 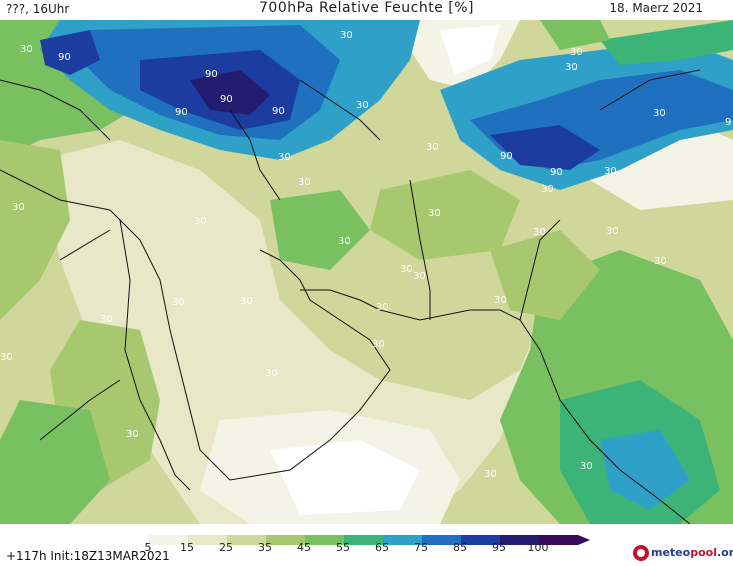 What do you see at coordinates (382, 547) in the screenshot?
I see `colorbar-tick-label: 65` at bounding box center [382, 547].